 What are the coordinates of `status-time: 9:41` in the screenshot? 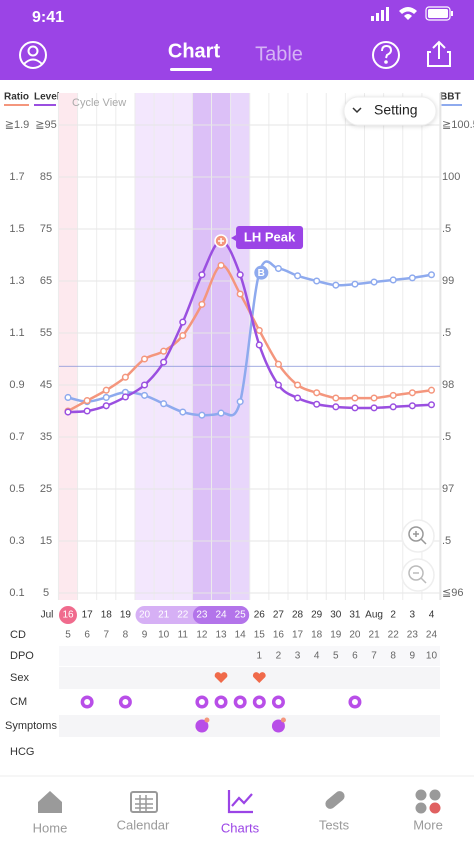 It's located at (48, 17).